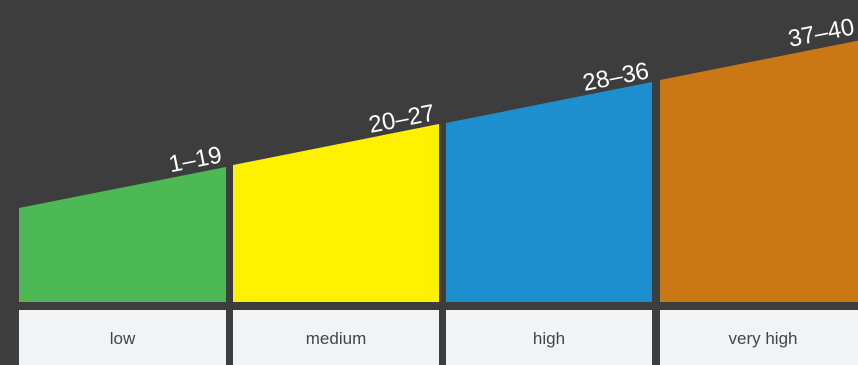  I want to click on level-label-medium: medium, so click(336, 338).